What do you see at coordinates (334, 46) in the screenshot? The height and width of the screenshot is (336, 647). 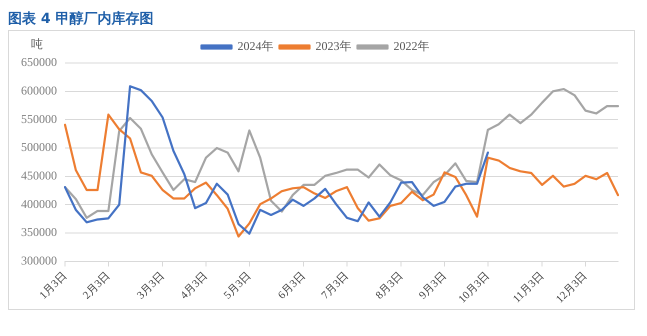 I see `legend-label: 2023年` at bounding box center [334, 46].